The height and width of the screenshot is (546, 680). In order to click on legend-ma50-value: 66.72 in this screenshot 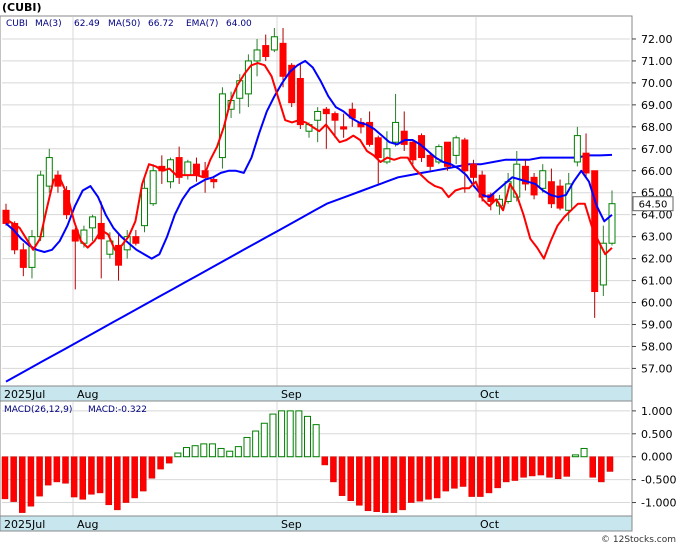, I will do `click(161, 24)`.